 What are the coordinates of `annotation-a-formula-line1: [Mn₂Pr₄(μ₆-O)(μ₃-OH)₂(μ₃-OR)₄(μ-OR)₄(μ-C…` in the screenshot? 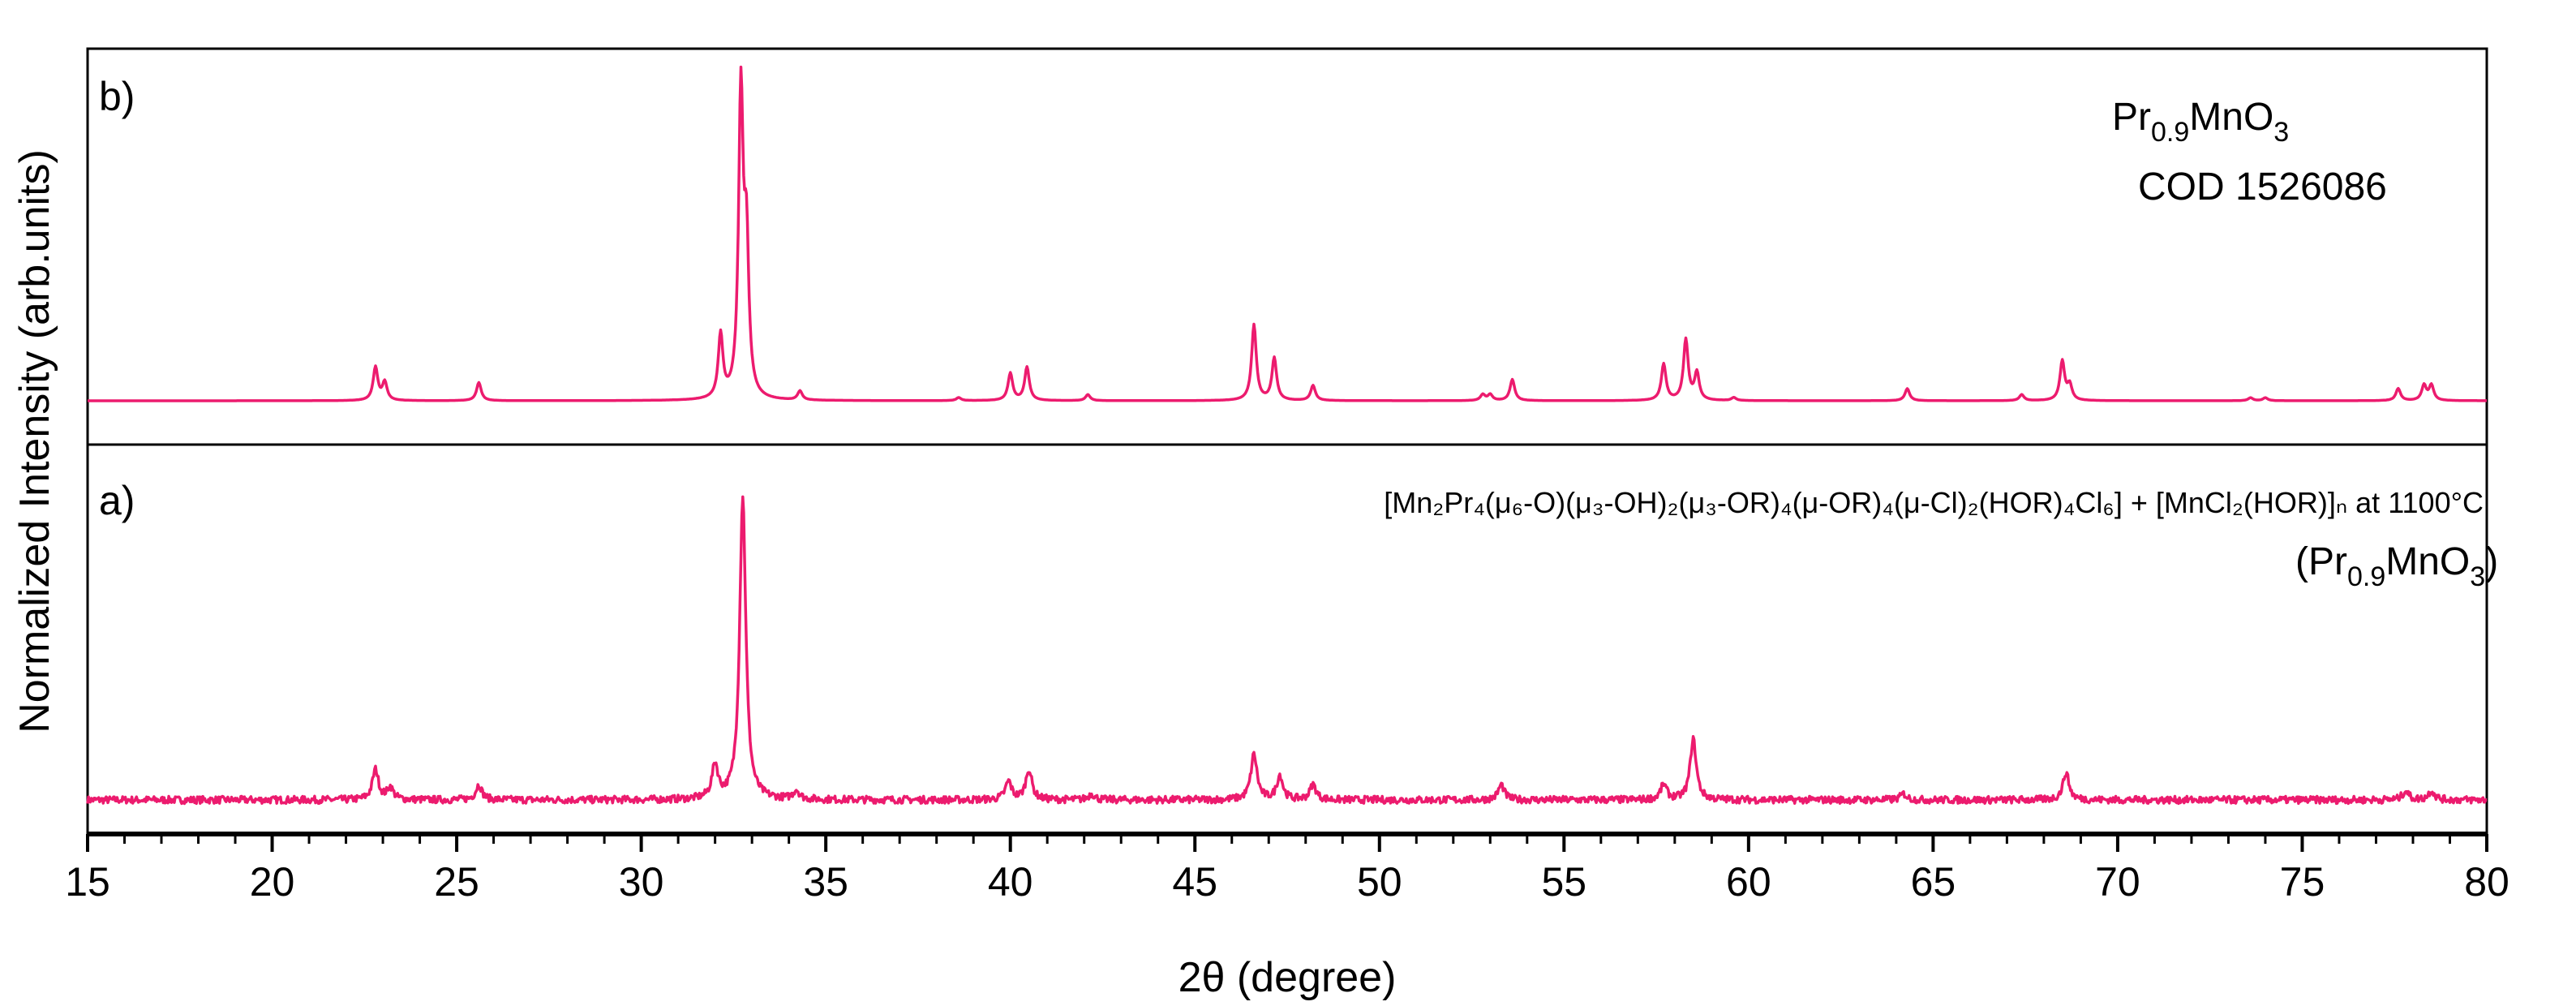 It's located at (1934, 502).